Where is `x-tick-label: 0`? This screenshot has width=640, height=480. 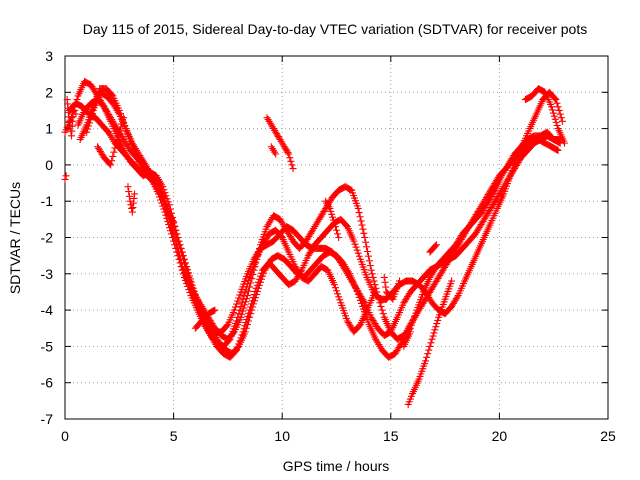
x-tick-label: 0 is located at coordinates (65, 436).